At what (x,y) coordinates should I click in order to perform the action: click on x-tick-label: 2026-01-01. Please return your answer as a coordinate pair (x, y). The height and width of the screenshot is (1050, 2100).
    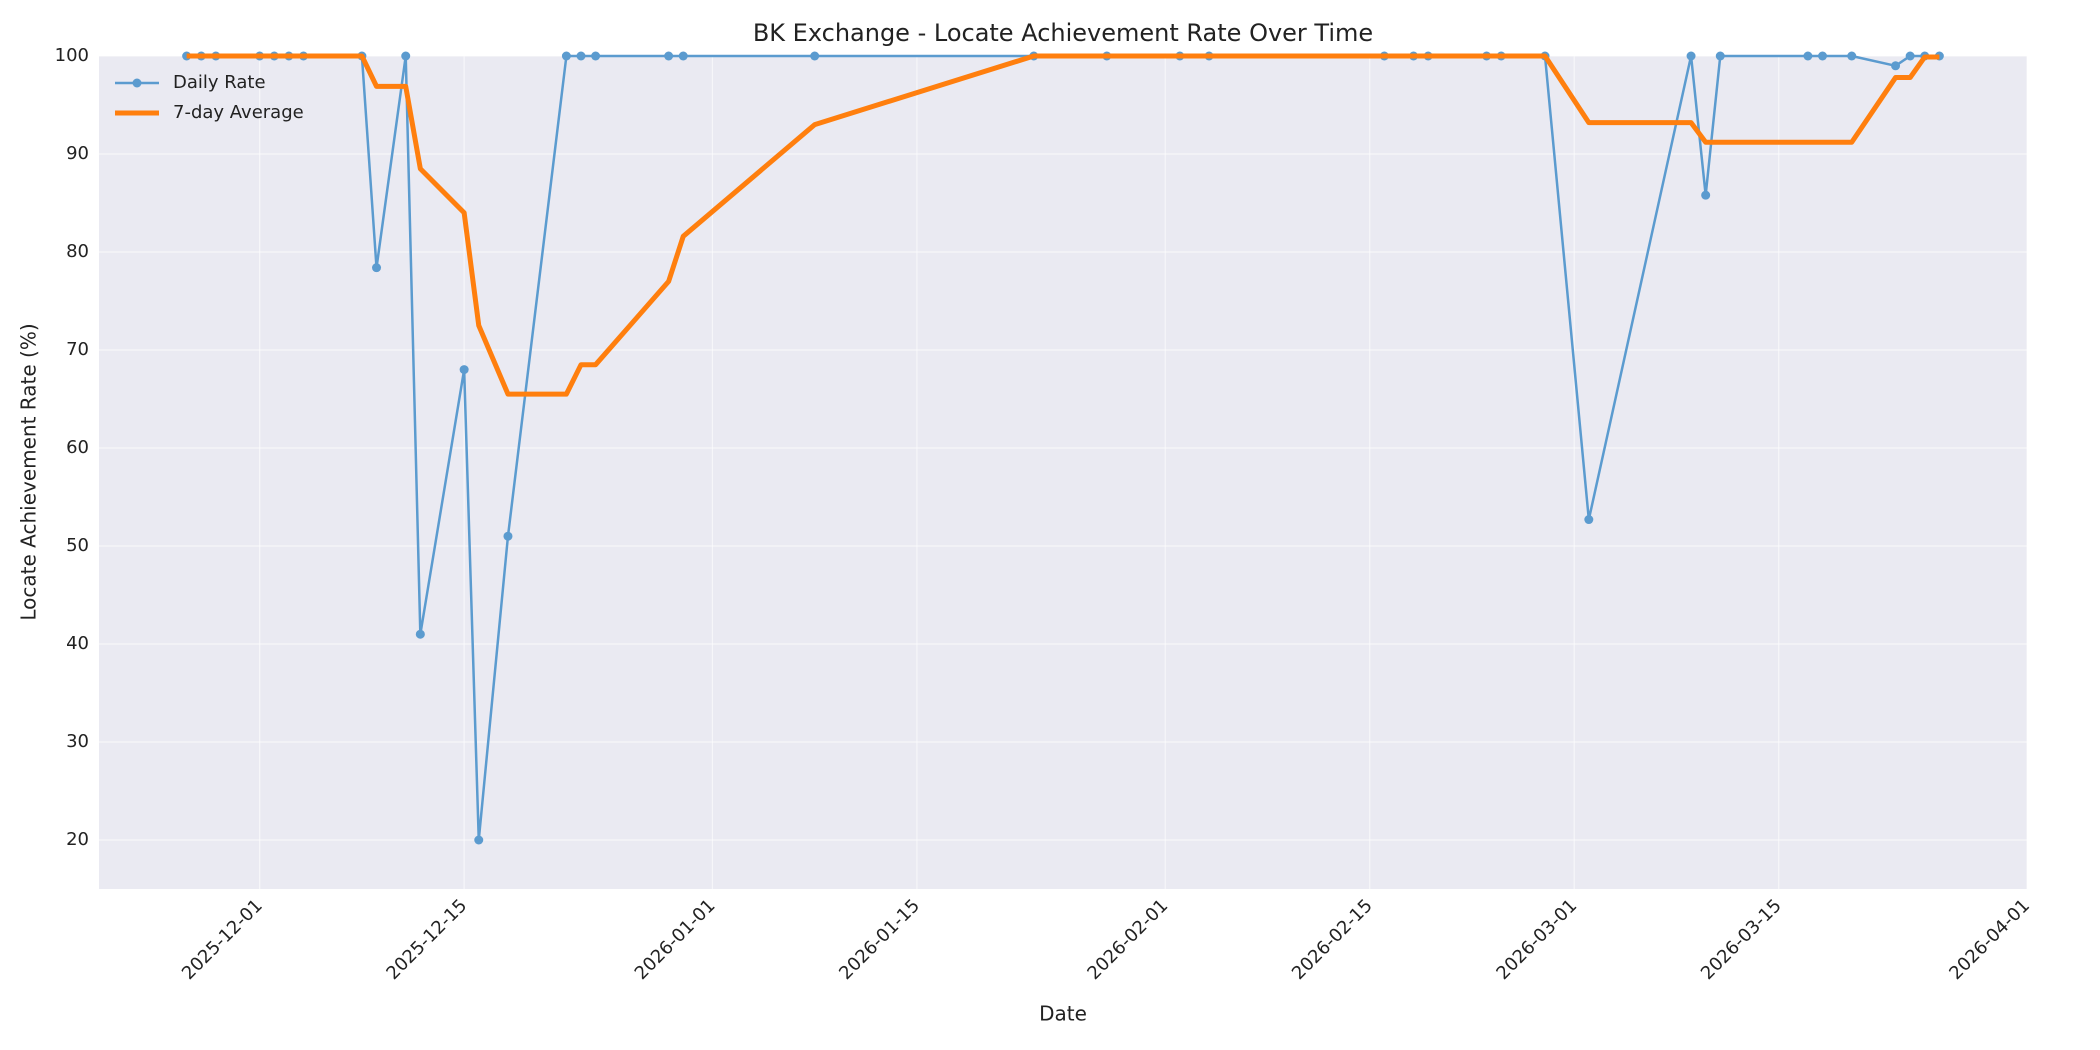
    Looking at the image, I should click on (675, 939).